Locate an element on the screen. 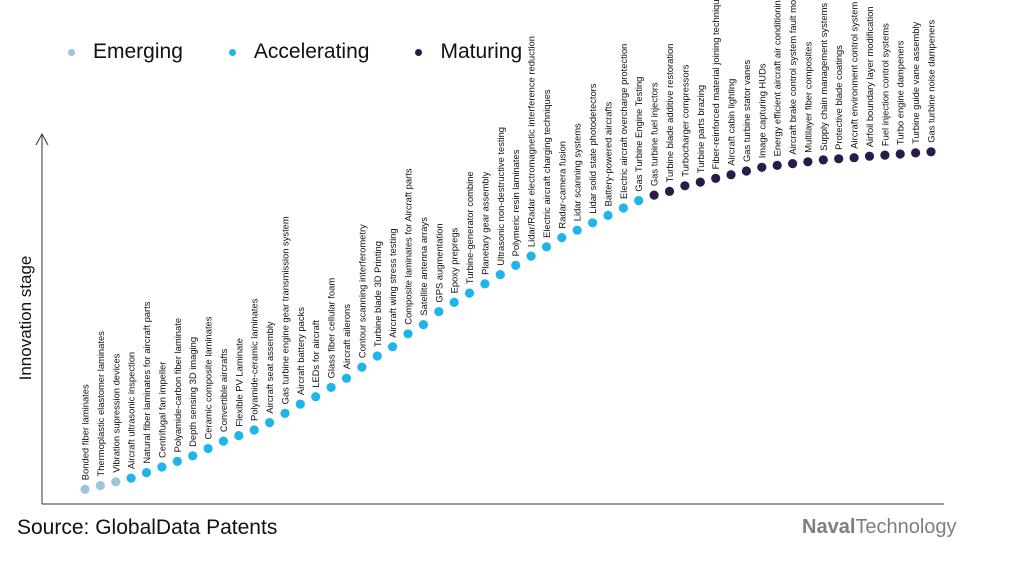 This screenshot has height=576, width=1024. point-label-55: Turbine guide vane assembly is located at coordinates (915, 82).